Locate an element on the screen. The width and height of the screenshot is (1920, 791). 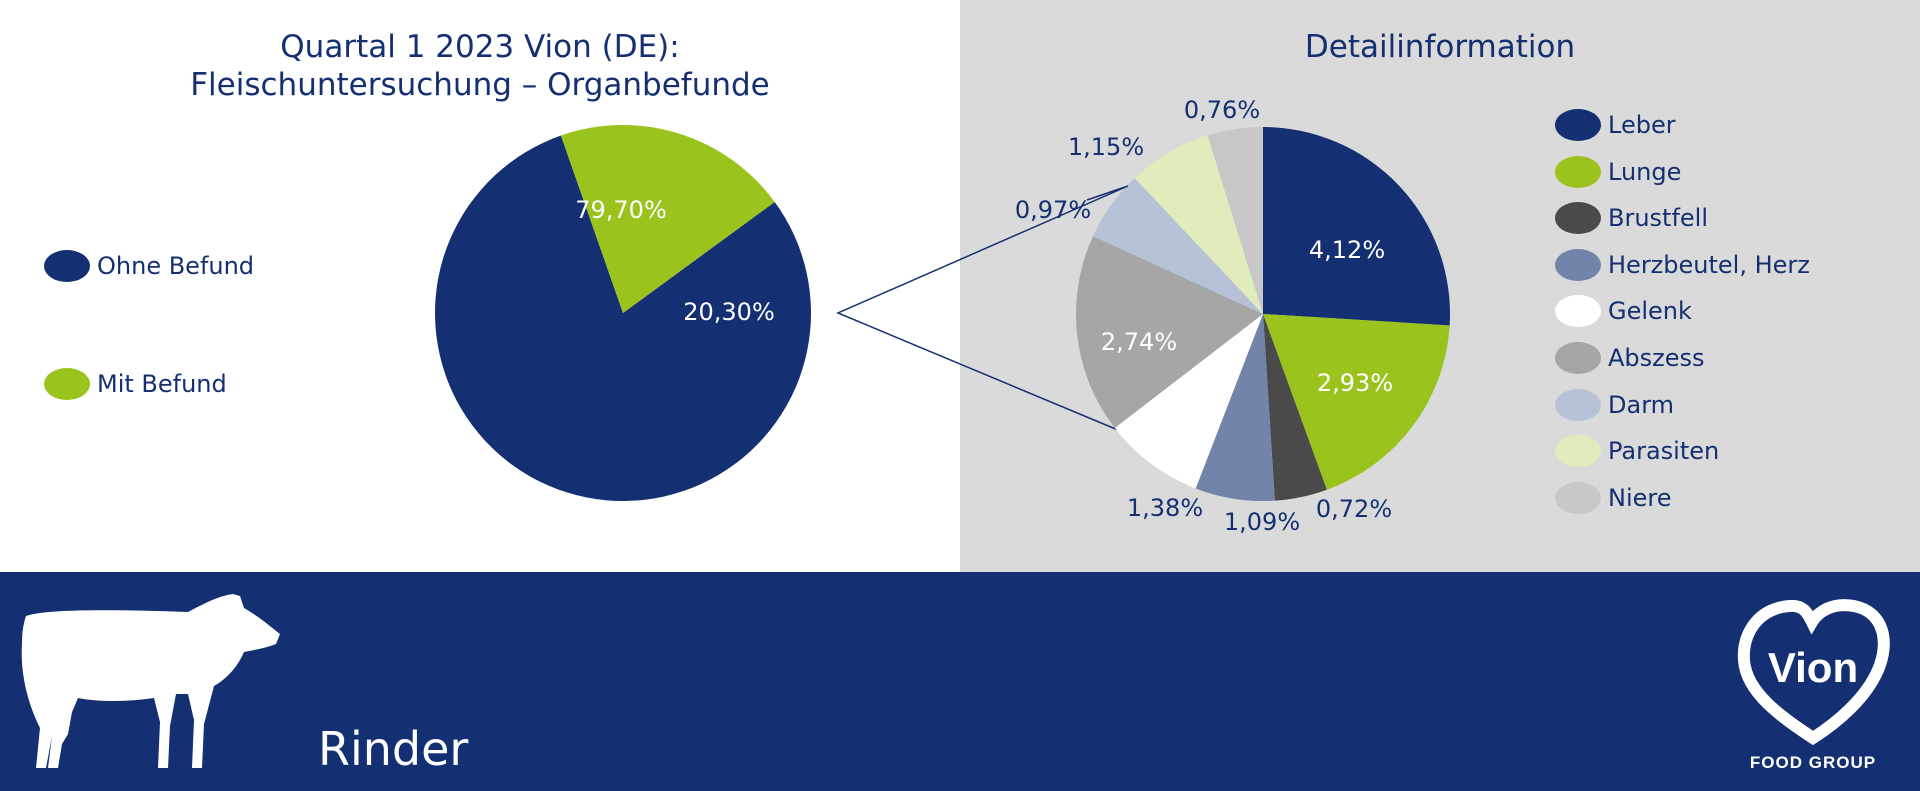
pie-slice-abszess is located at coordinates (1169, 332).